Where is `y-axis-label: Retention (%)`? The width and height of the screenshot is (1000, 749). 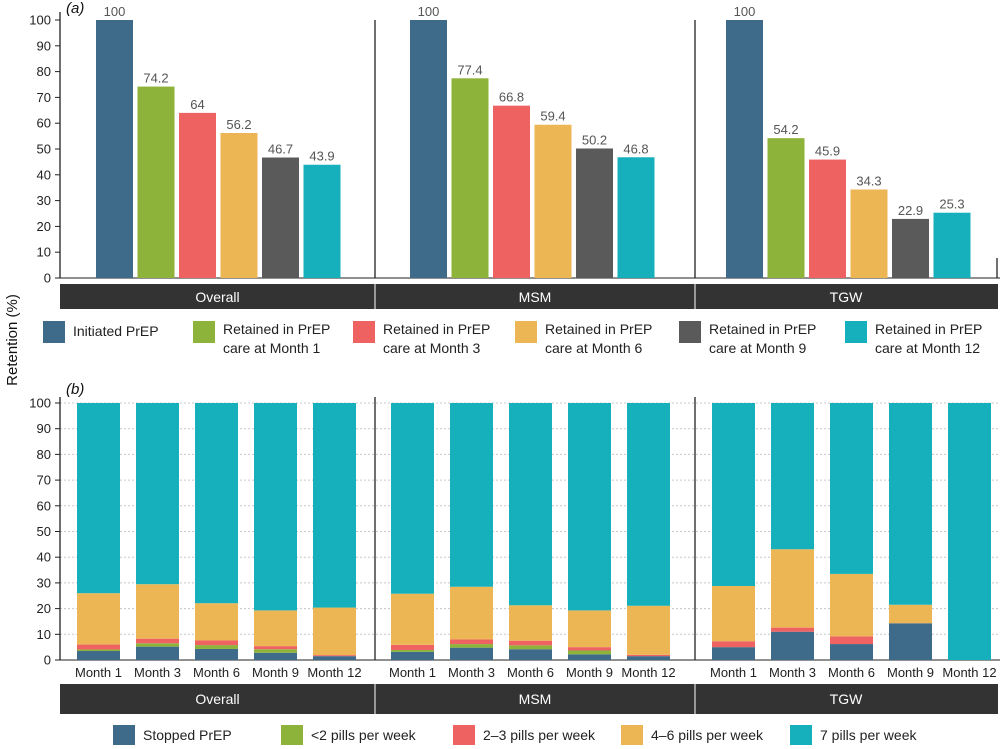
y-axis-label: Retention (%) is located at coordinates (12, 340).